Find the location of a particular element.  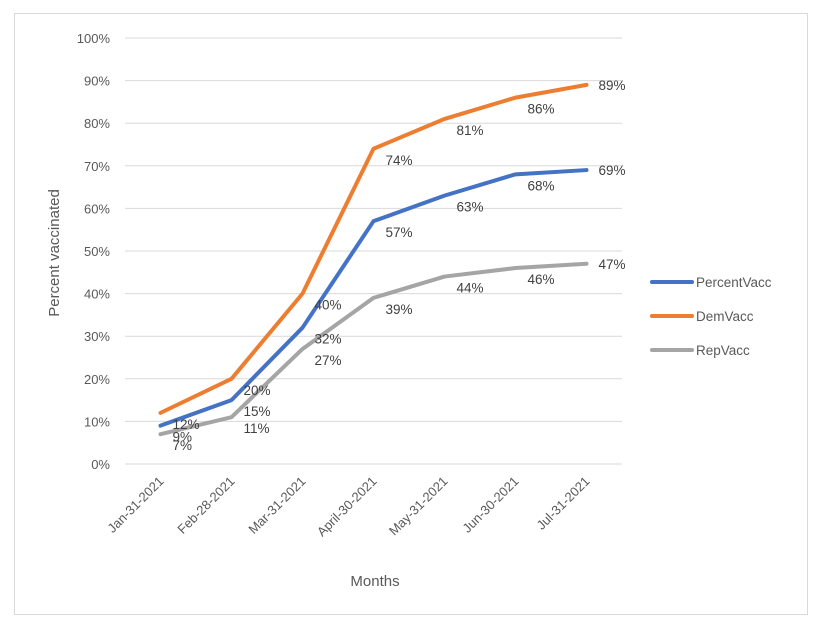

data-label: 15% is located at coordinates (257, 411).